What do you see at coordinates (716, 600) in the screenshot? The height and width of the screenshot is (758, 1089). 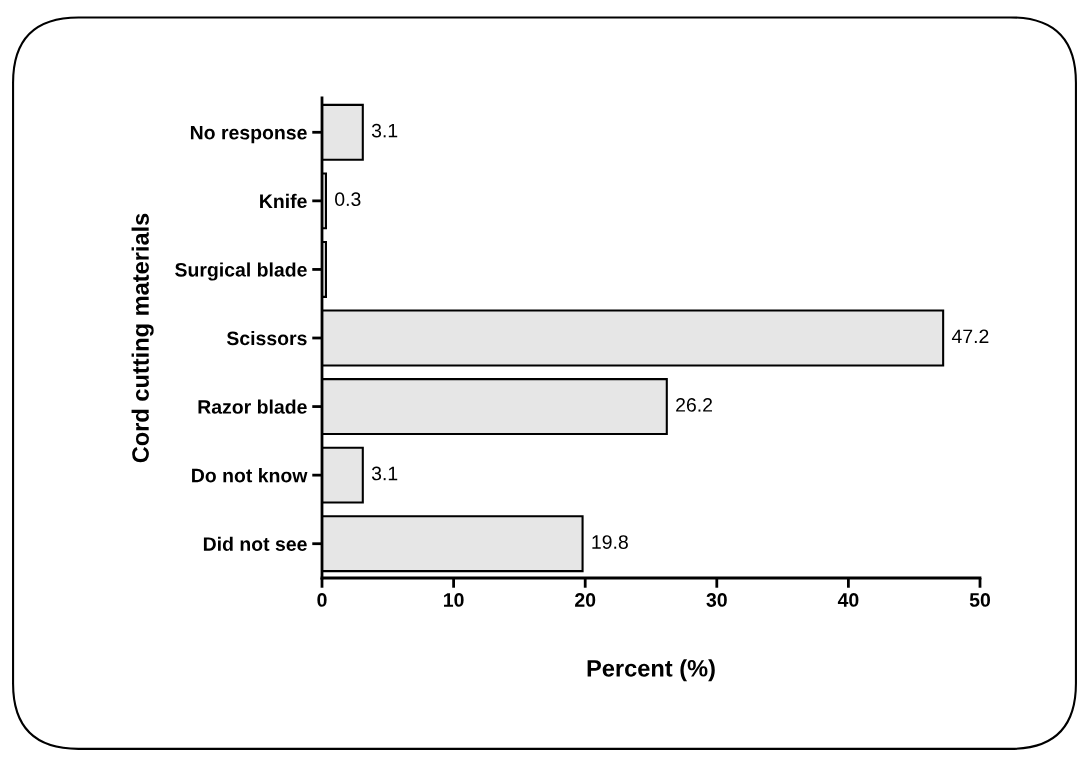 I see `x-tick-label: 30` at bounding box center [716, 600].